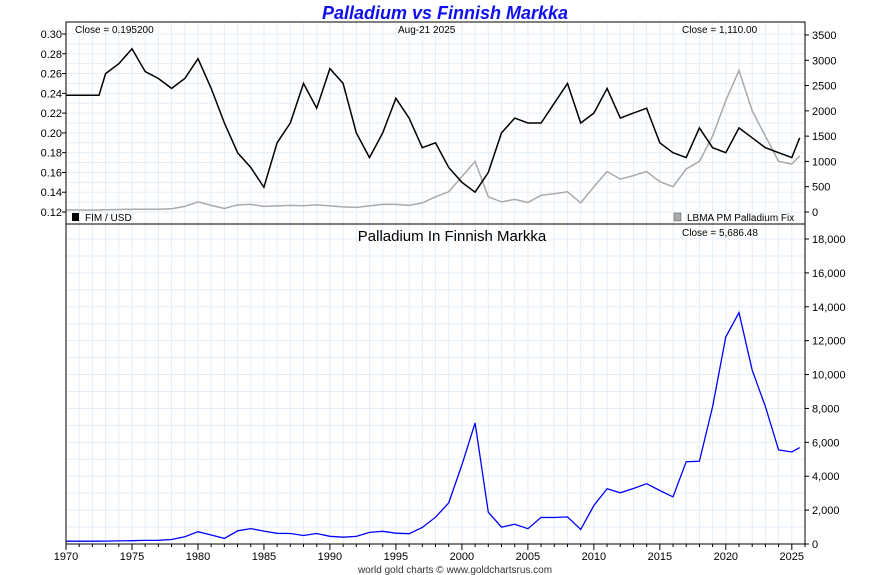 The image size is (890, 575). What do you see at coordinates (51, 173) in the screenshot?
I see `y-tick-label-left: 0.16` at bounding box center [51, 173].